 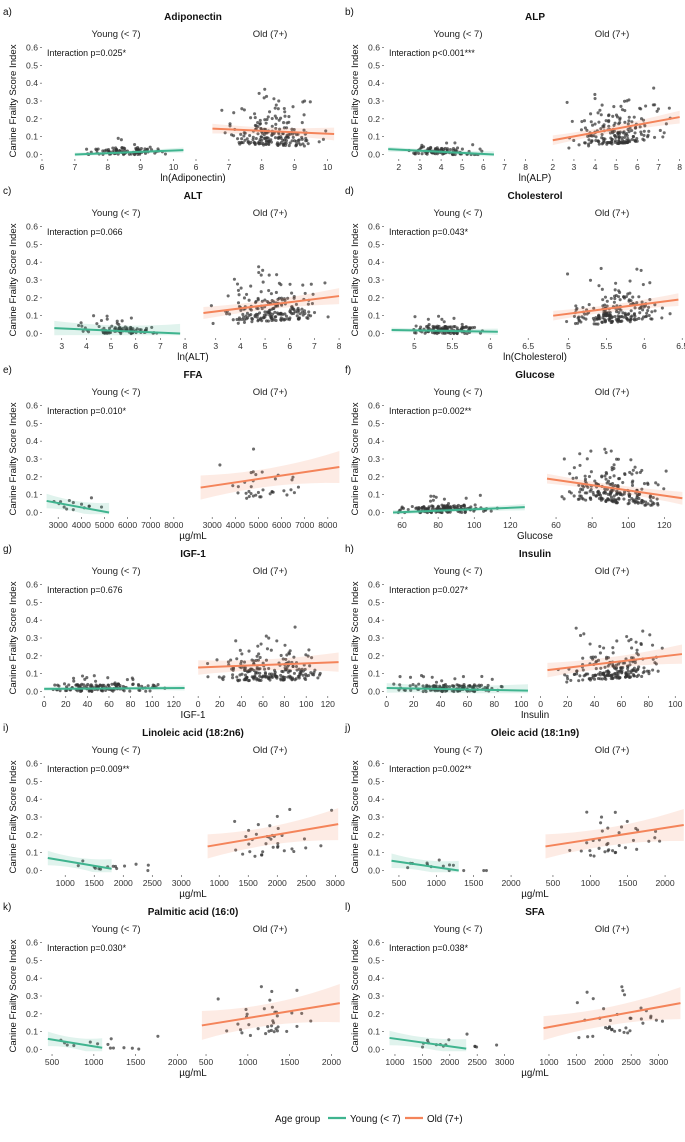 What do you see at coordinates (58, 525) in the screenshot?
I see `x-tick-label: 3000` at bounding box center [58, 525].